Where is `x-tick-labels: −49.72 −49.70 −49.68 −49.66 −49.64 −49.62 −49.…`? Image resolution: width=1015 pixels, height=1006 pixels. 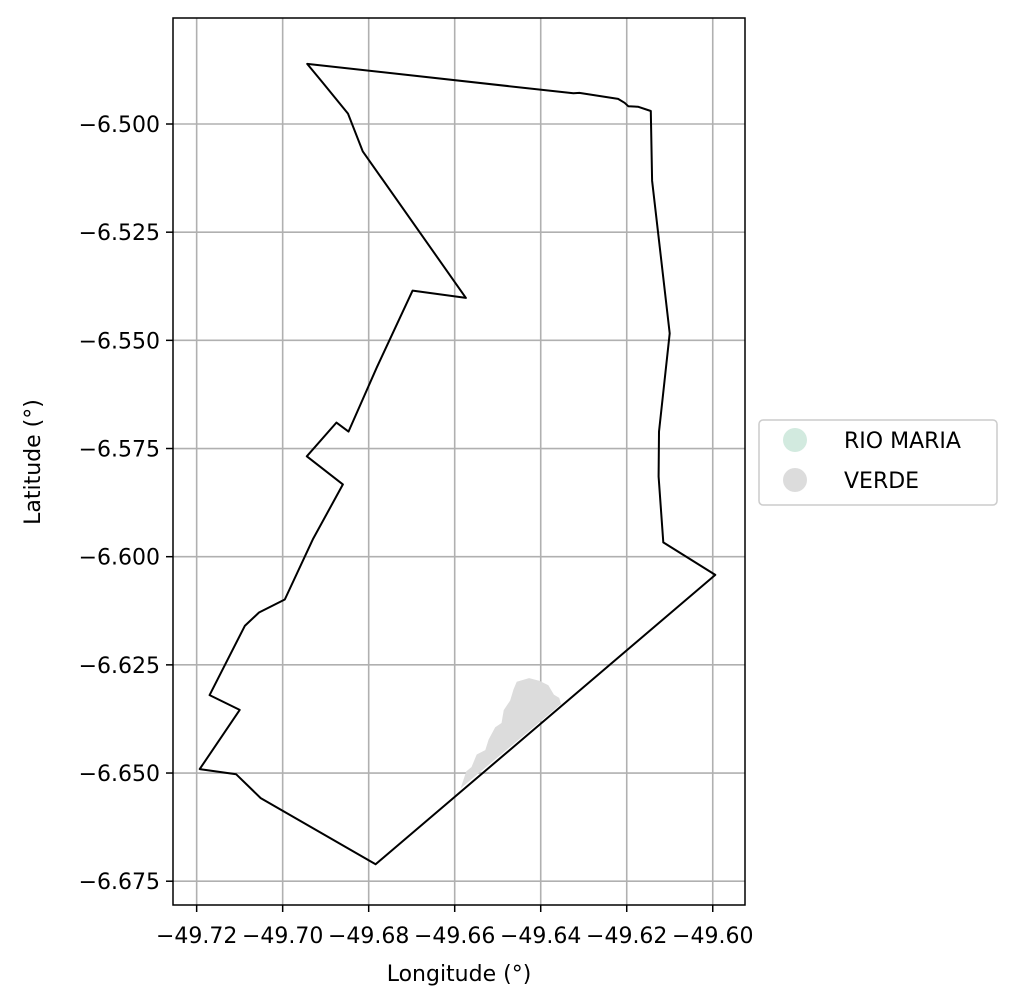
x-tick-labels: −49.72 −49.70 −49.68 −49.66 −49.64 −49.62 −49.… is located at coordinates (455, 936).